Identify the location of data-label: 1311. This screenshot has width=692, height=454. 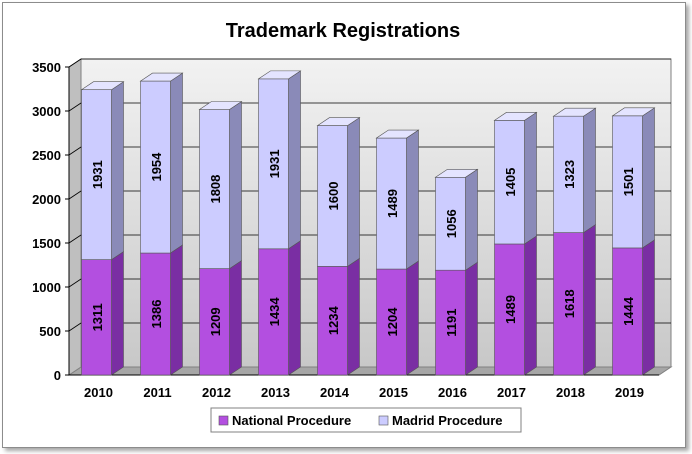
(97, 317).